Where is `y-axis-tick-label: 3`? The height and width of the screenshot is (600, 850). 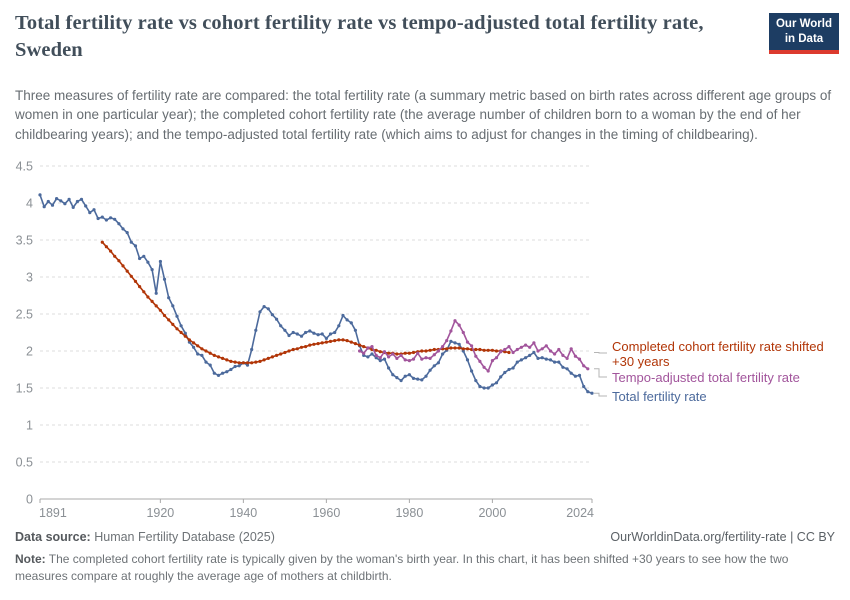
y-axis-tick-label: 3 is located at coordinates (29, 278).